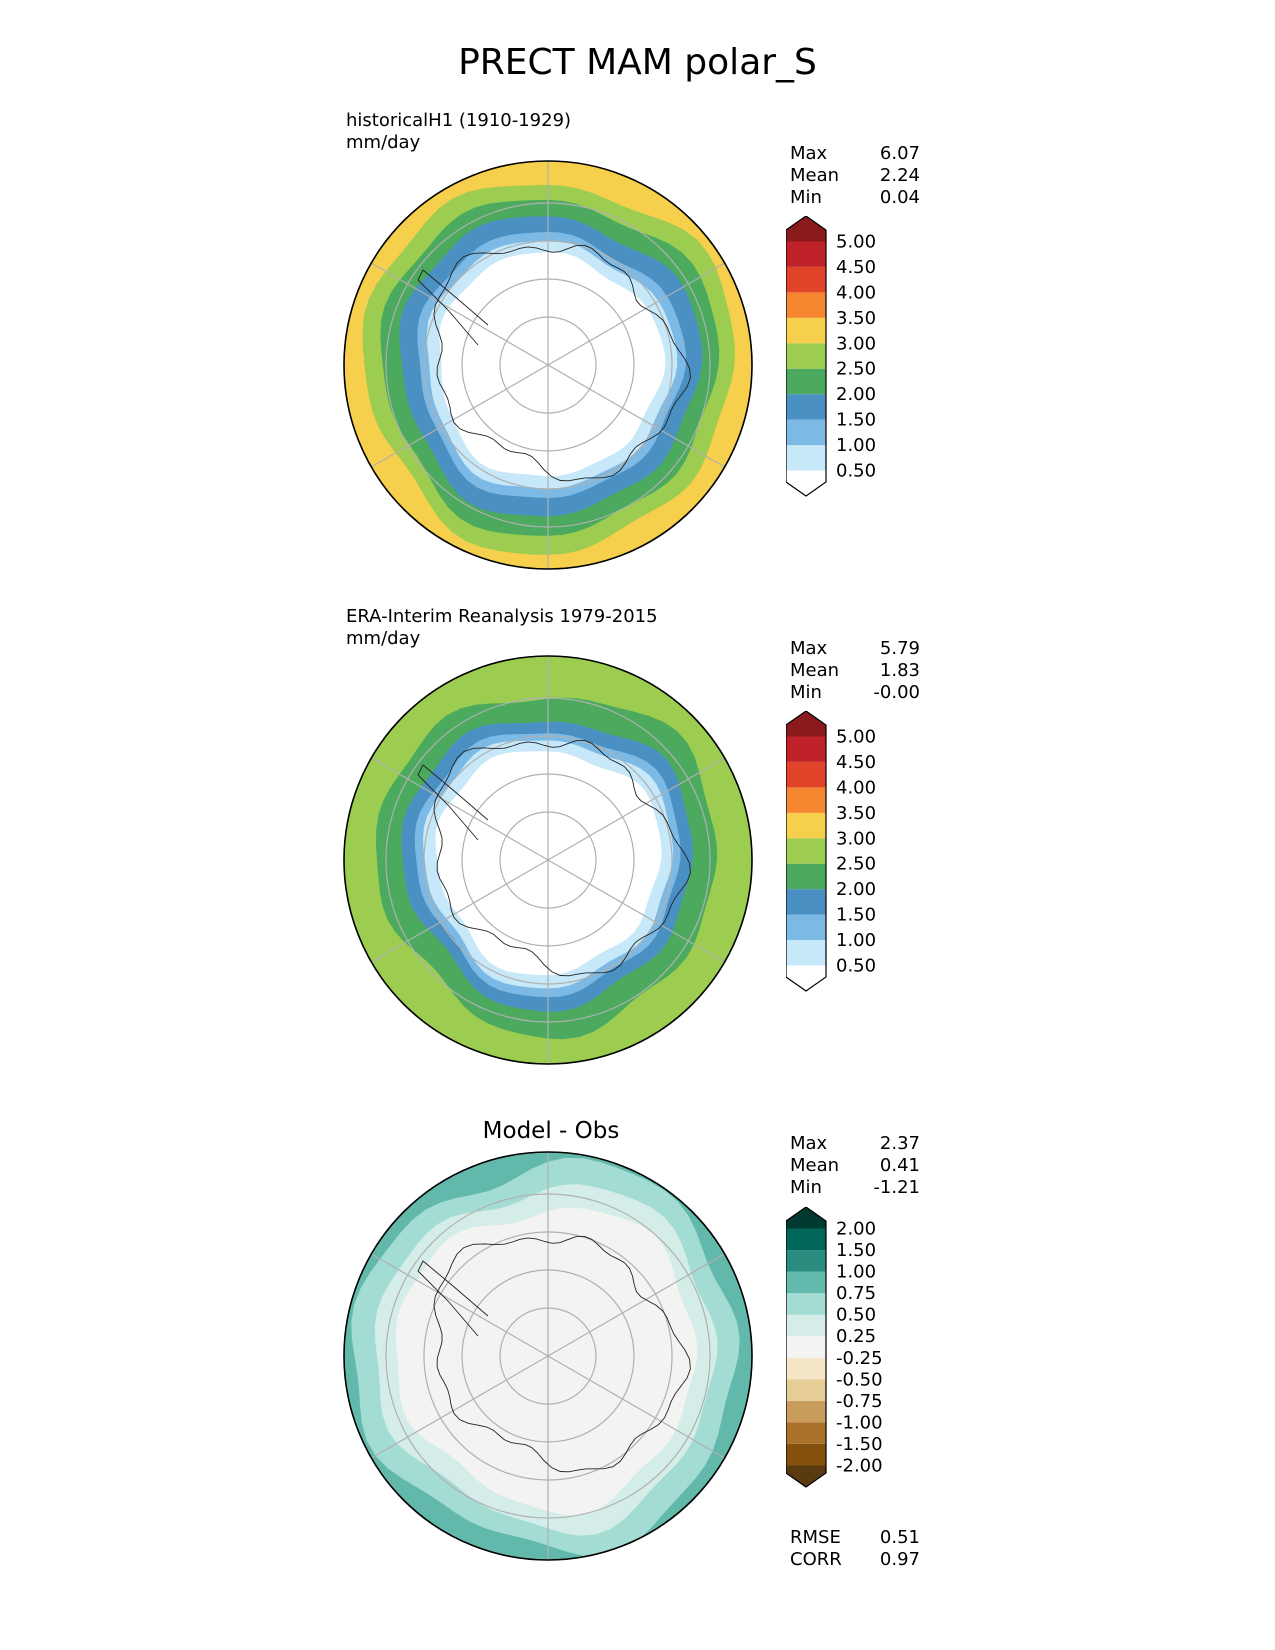  What do you see at coordinates (859, 1401) in the screenshot?
I see `colorbar3-tick-label: -0.75` at bounding box center [859, 1401].